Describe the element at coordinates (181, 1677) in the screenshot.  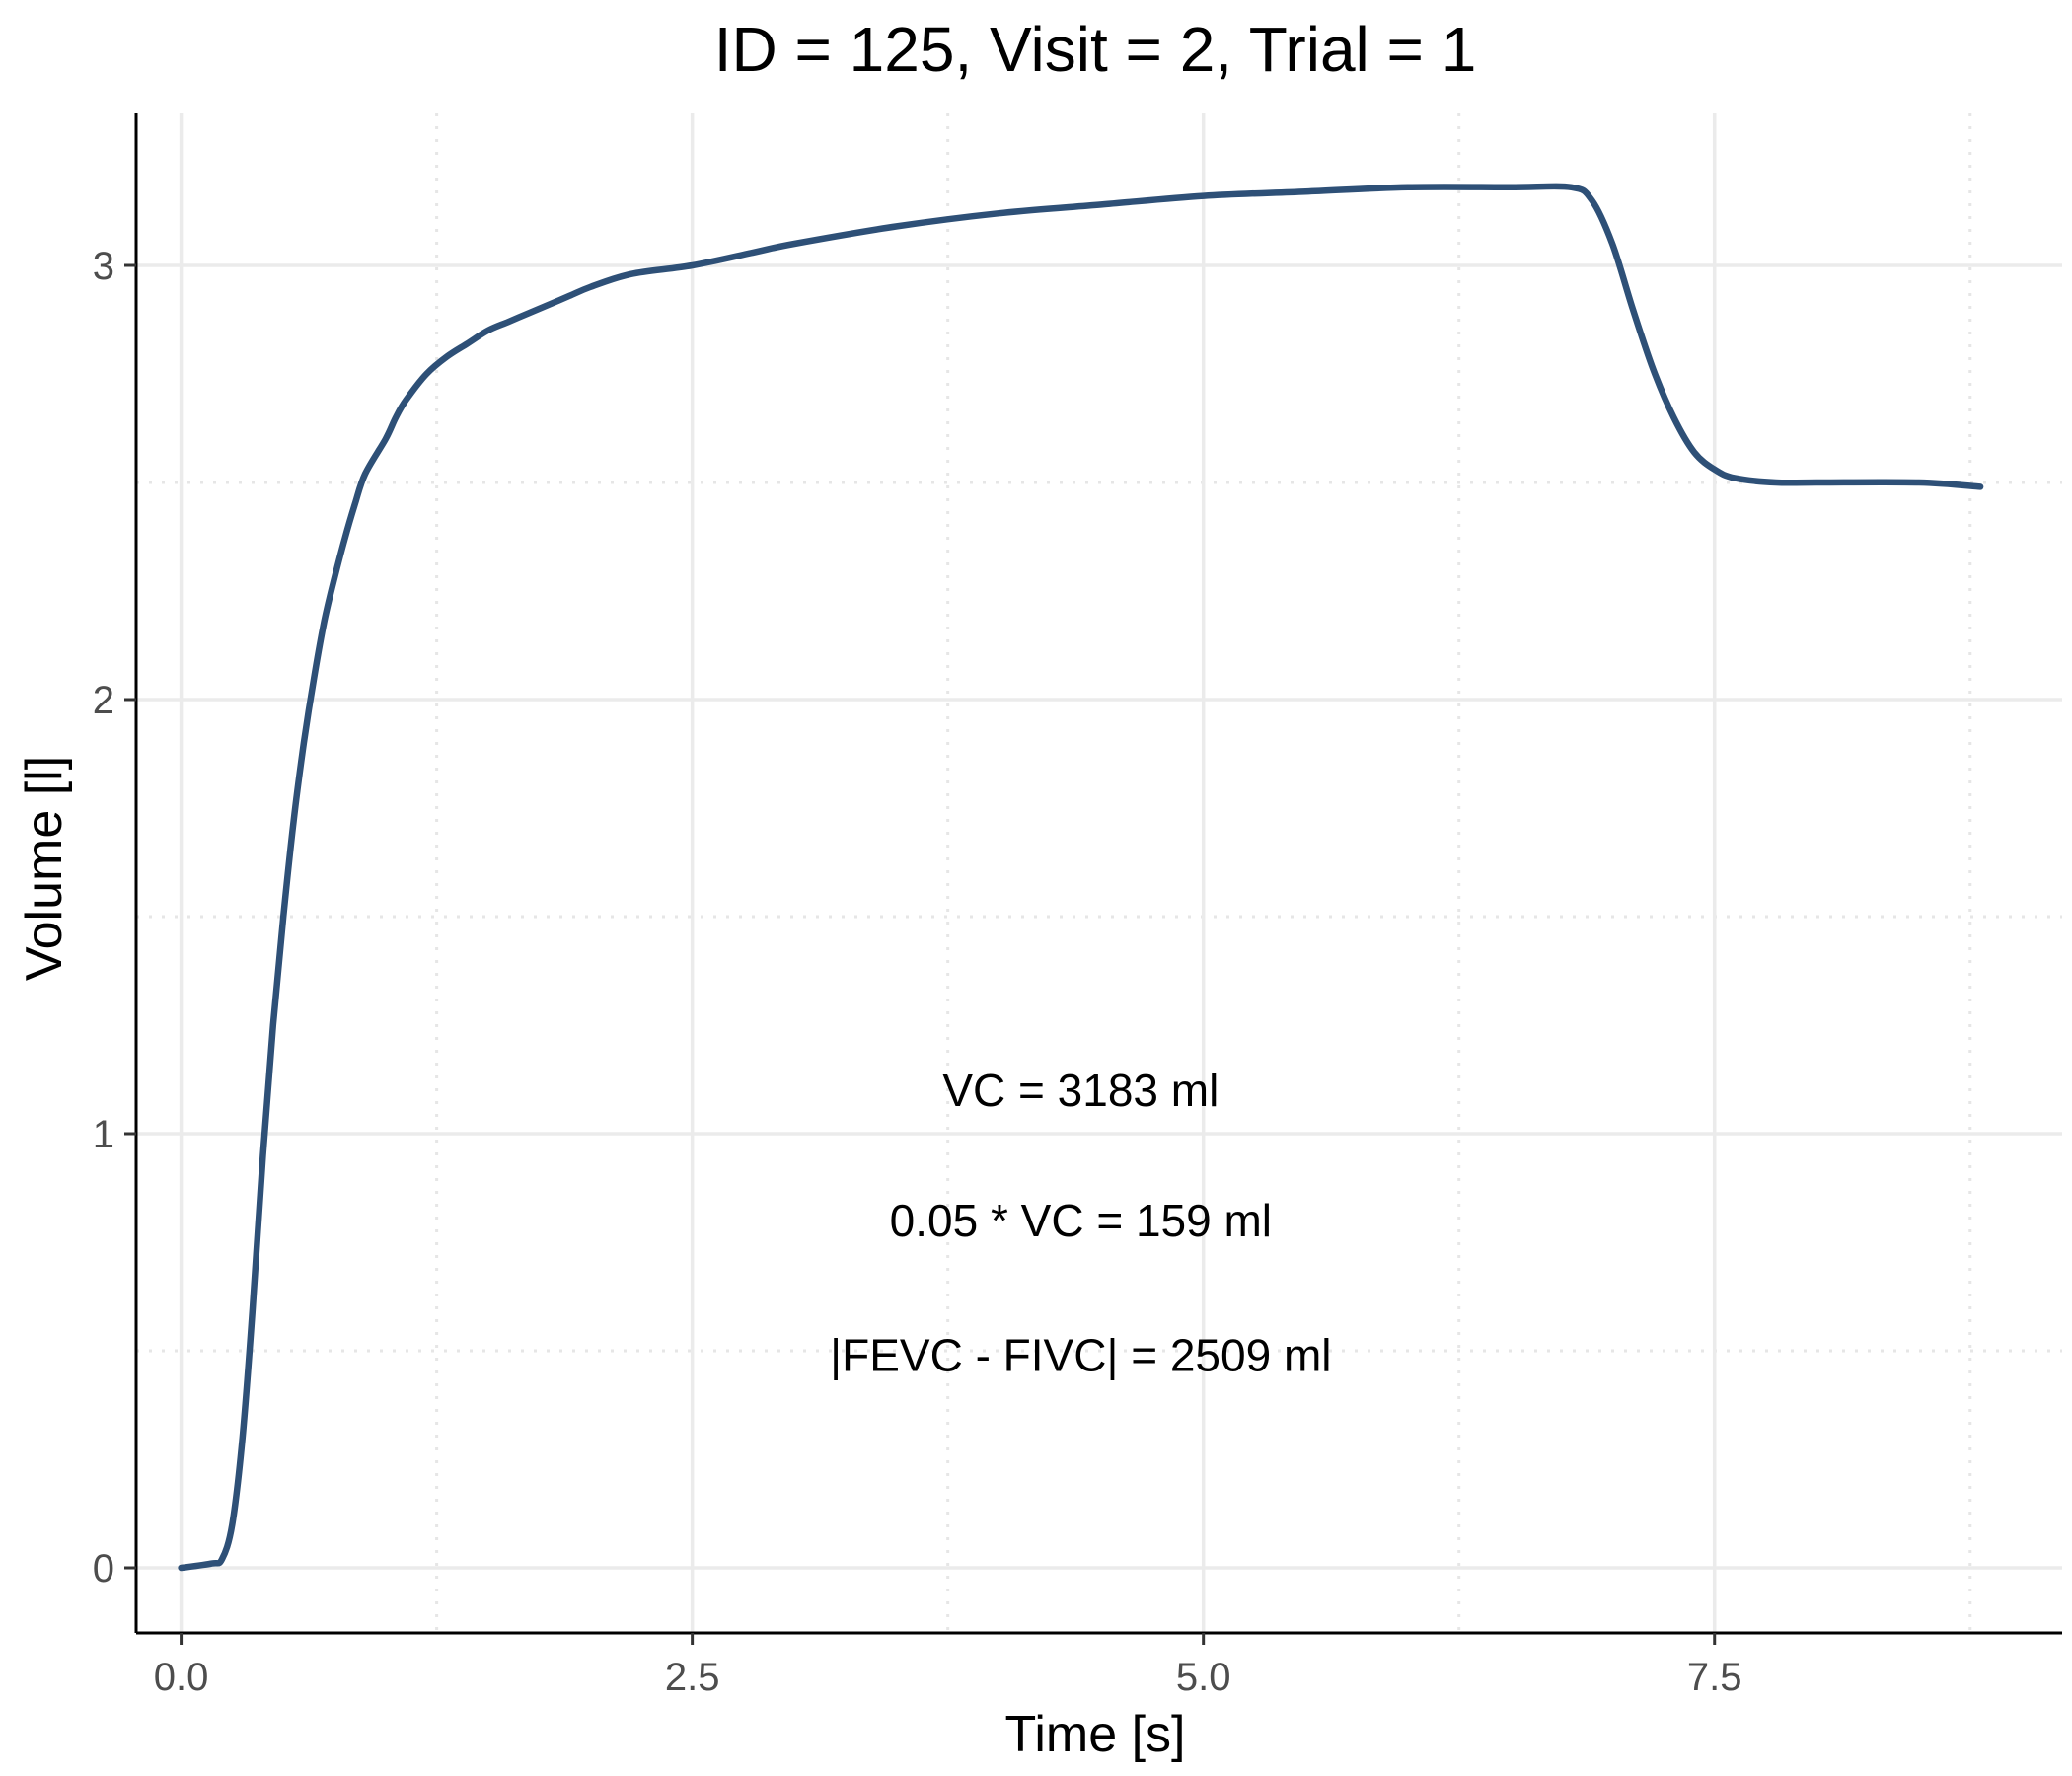
I see `x-tick-label: 0.0` at that location.